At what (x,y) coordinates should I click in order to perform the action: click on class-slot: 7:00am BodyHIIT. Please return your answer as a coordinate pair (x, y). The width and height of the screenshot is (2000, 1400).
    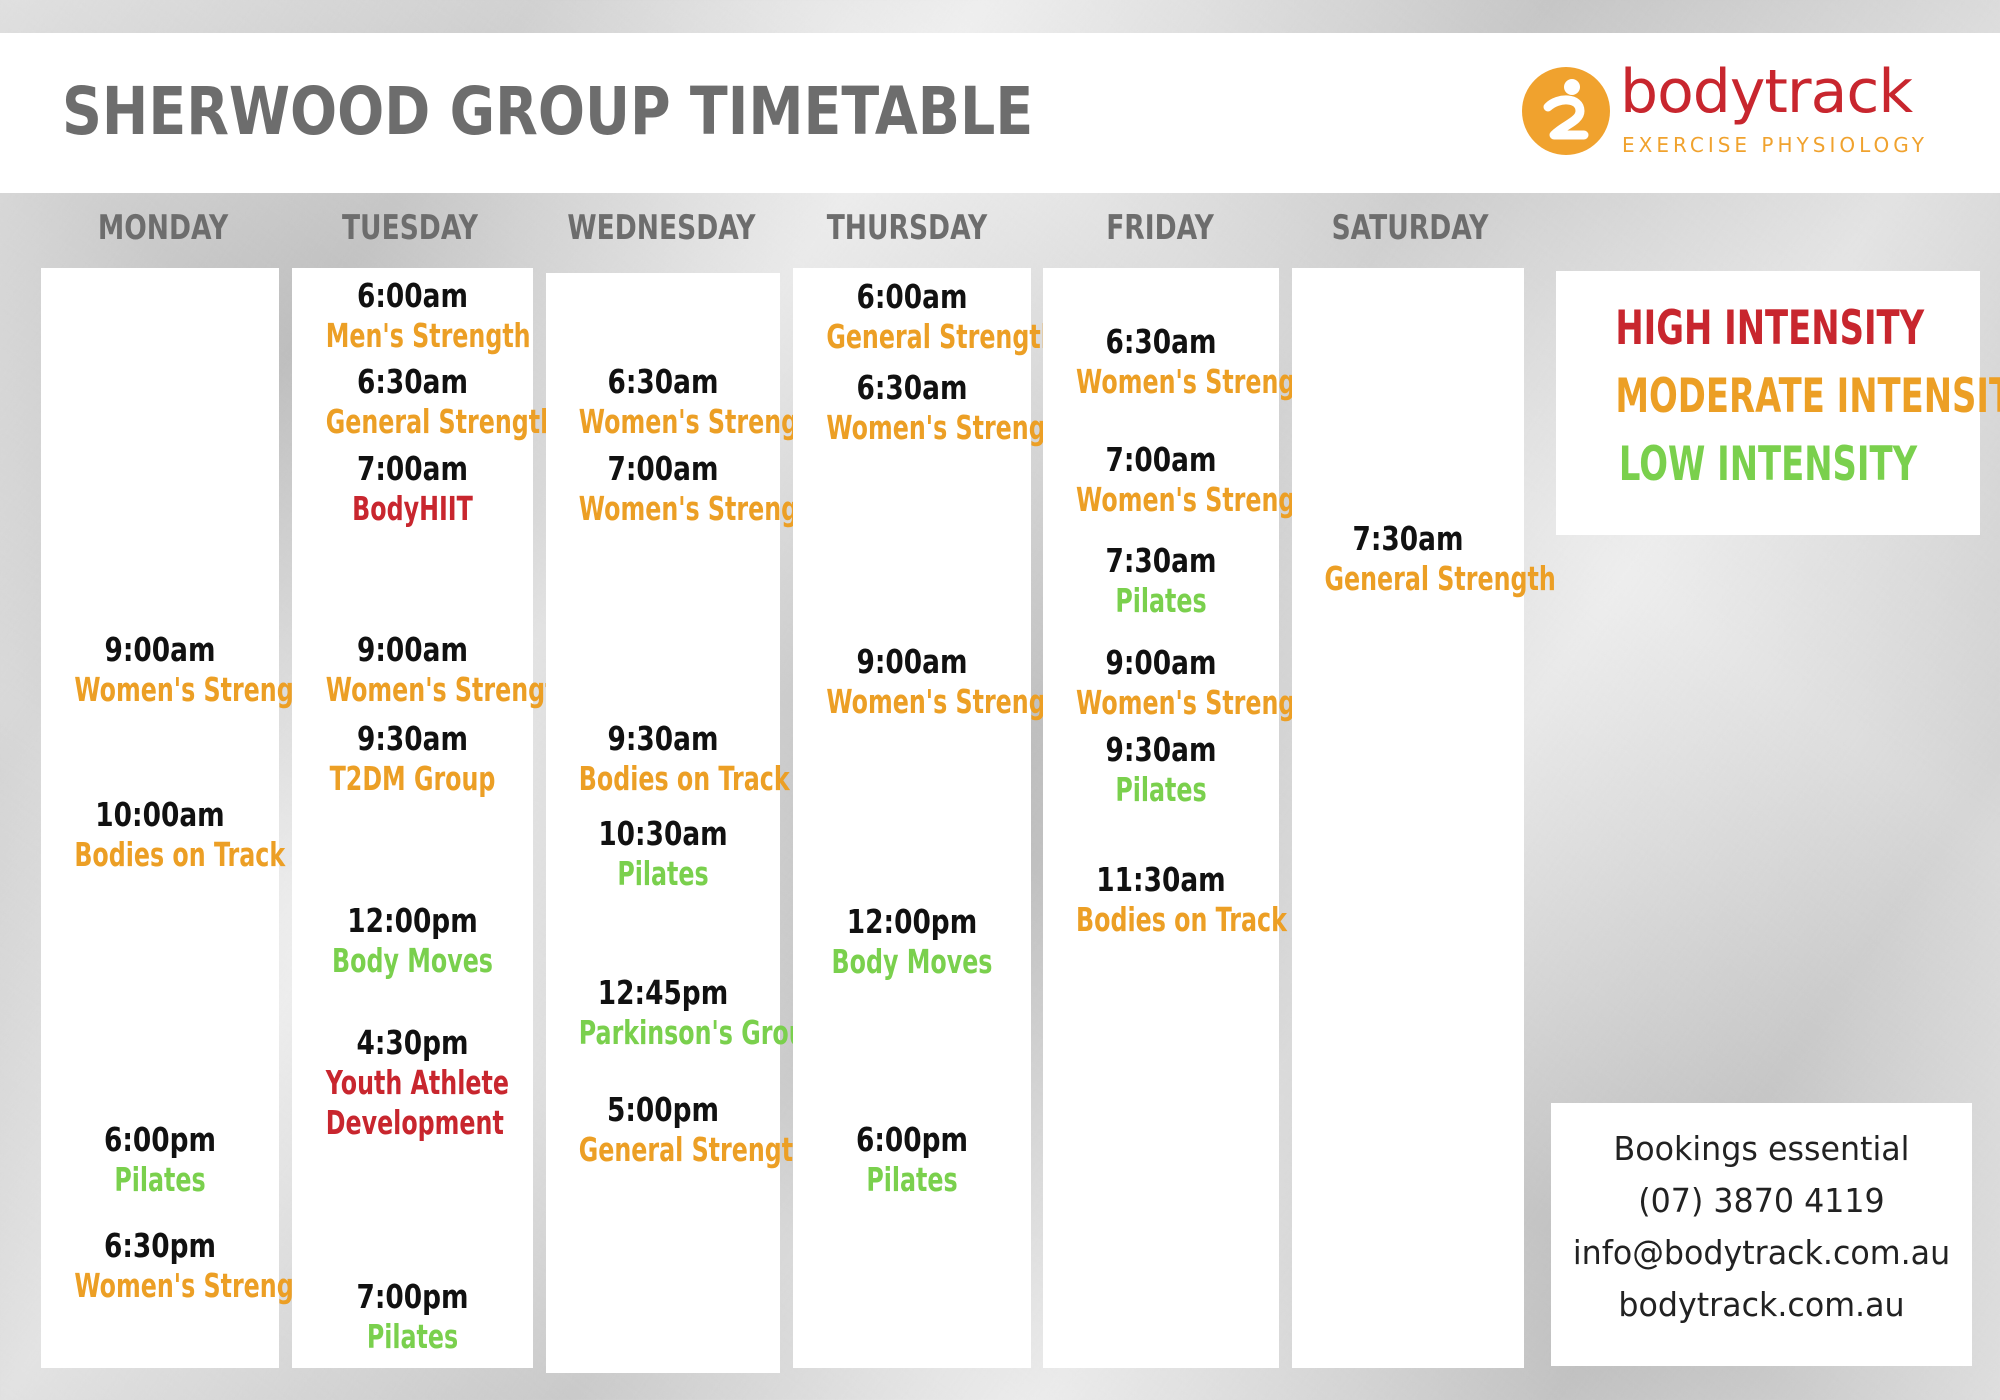
    Looking at the image, I should click on (412, 489).